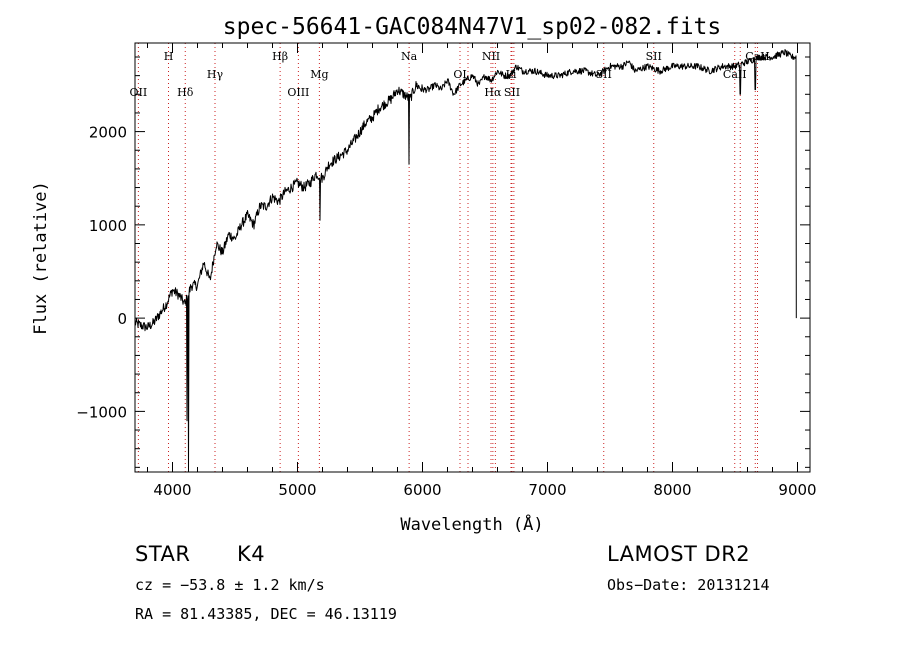 This screenshot has height=650, width=900. I want to click on x-axis-label: Wavelength (Å), so click(471, 524).